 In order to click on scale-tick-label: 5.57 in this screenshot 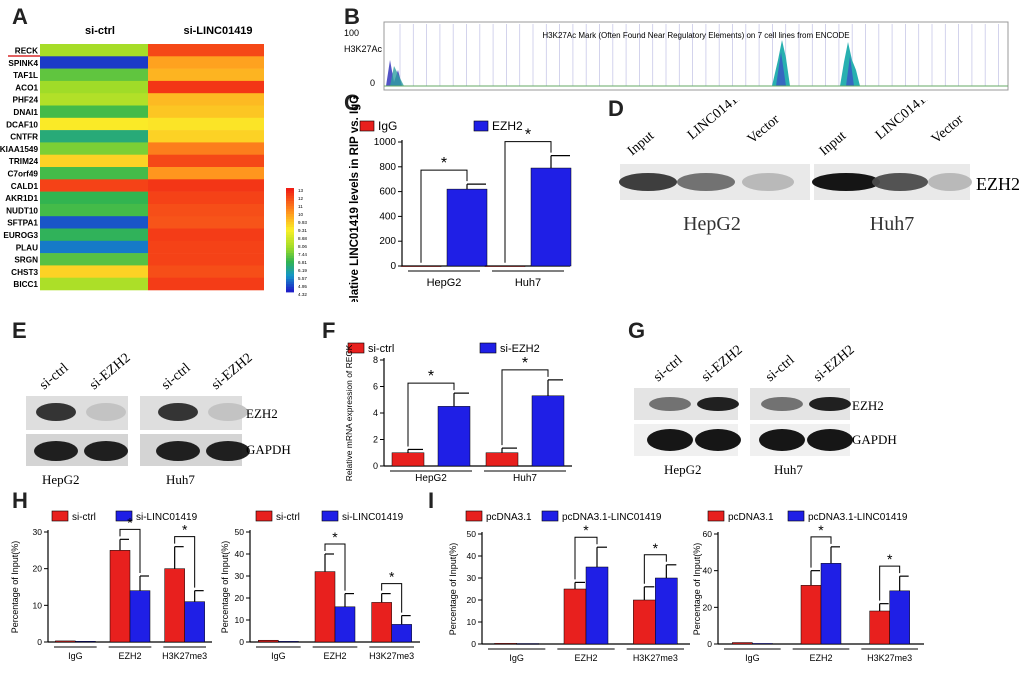, I will do `click(302, 278)`.